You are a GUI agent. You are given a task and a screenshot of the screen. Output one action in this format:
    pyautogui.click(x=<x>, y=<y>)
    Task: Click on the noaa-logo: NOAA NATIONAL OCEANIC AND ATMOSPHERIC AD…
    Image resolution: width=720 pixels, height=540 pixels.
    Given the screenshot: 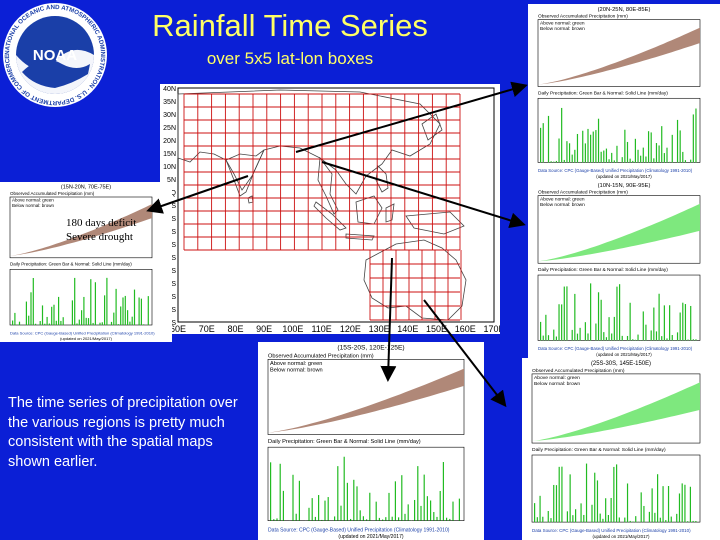 What is the action you would take?
    pyautogui.click(x=55, y=55)
    